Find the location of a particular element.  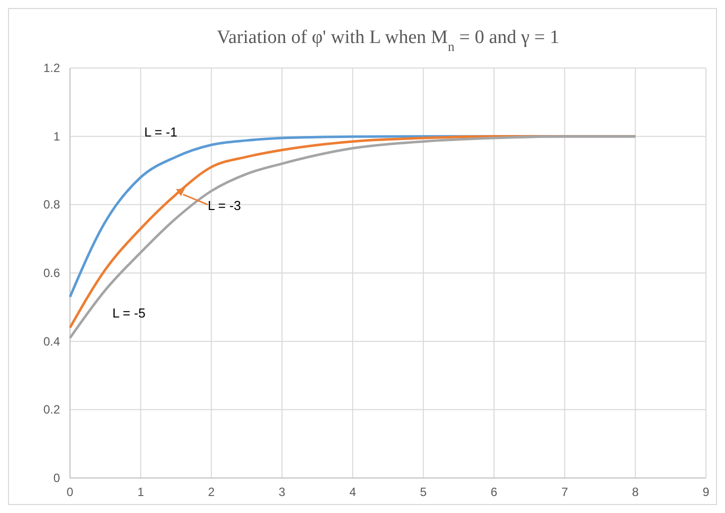

y-tick-label: 0.4 is located at coordinates (51, 341).